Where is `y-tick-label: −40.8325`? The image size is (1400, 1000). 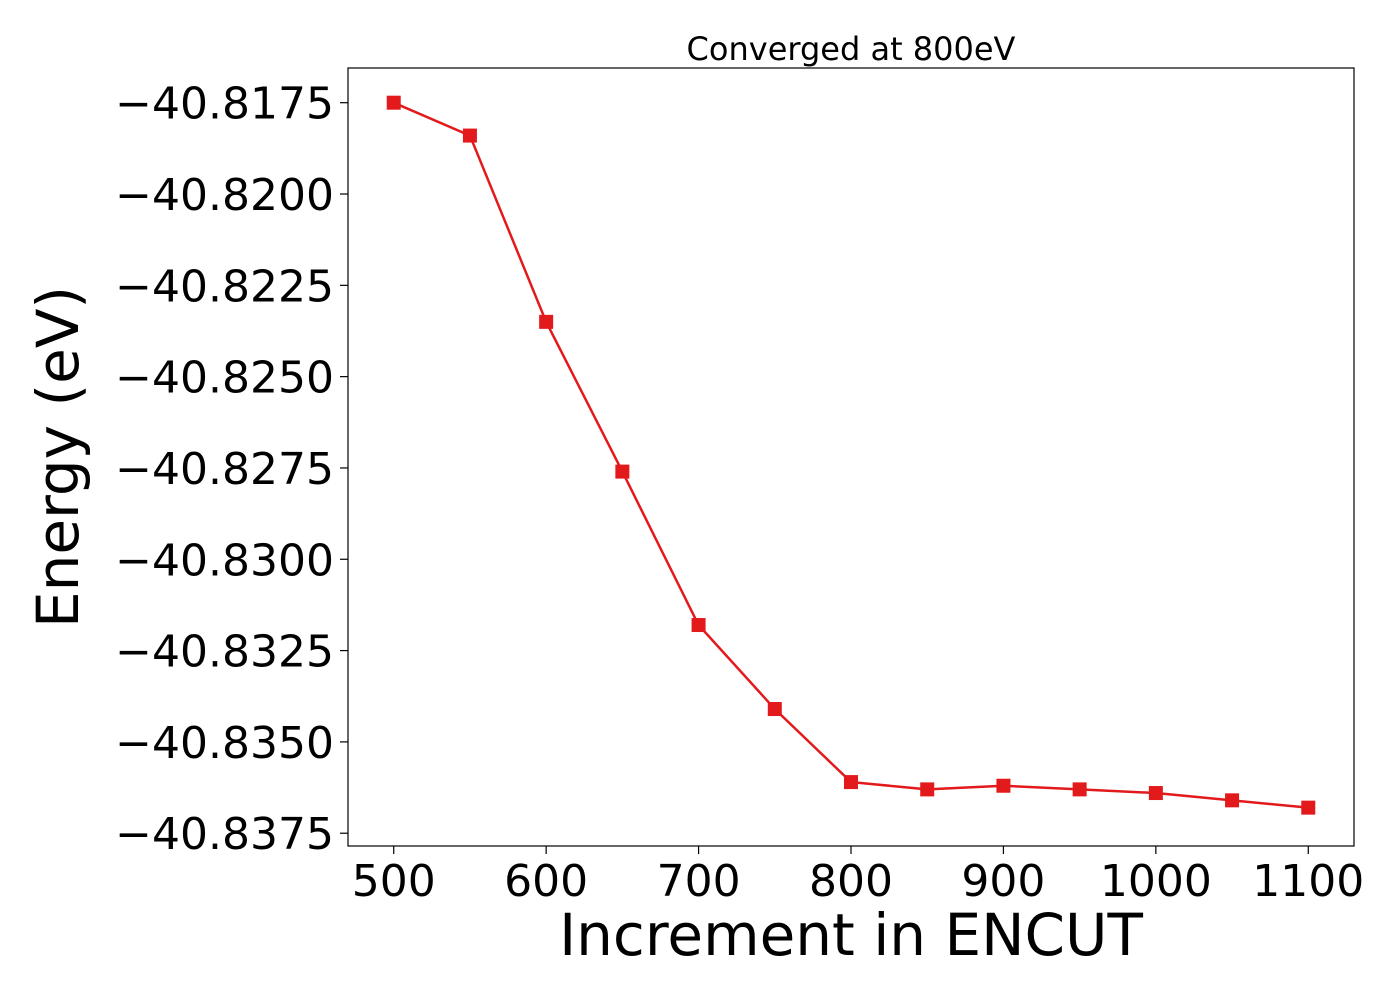
y-tick-label: −40.8325 is located at coordinates (224, 652).